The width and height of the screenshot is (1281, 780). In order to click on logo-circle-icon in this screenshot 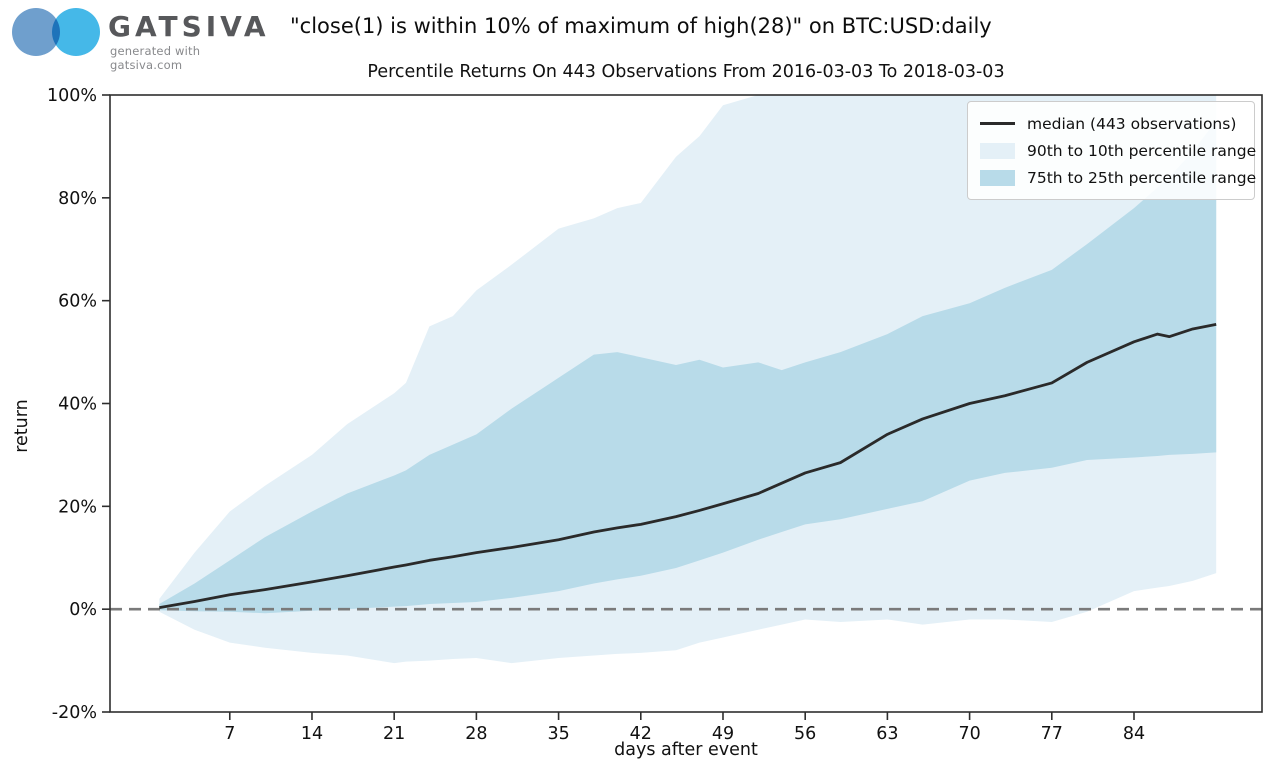, I will do `click(76, 32)`.